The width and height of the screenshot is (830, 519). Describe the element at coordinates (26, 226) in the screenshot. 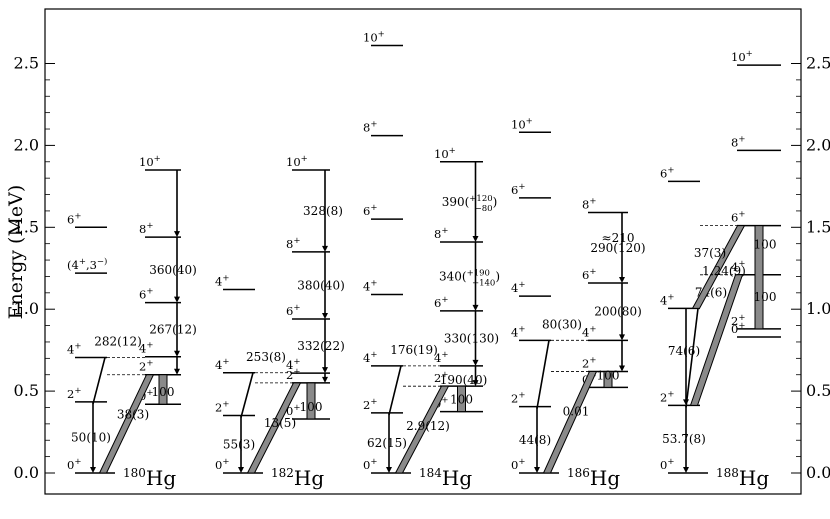

I see `y-tick-label-left: 1.5` at that location.